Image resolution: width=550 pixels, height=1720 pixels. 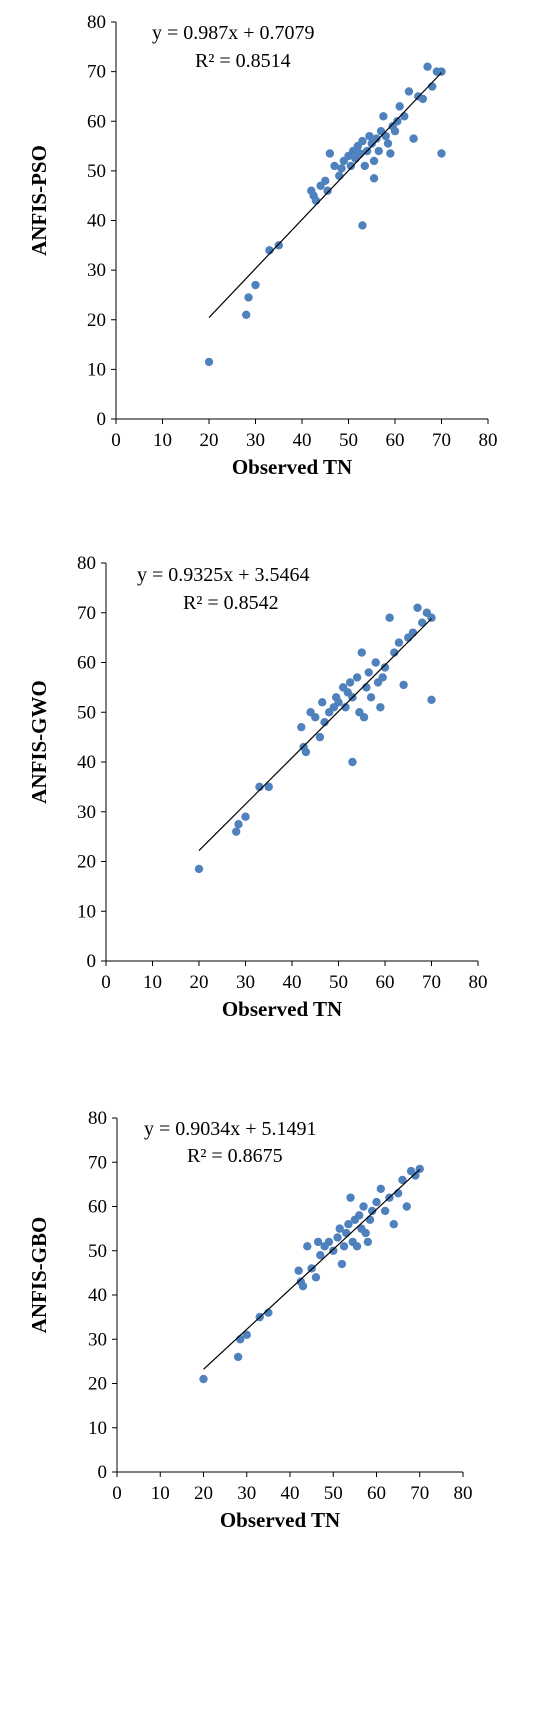 I want to click on x-tick-label: 60, so click(x=395, y=440).